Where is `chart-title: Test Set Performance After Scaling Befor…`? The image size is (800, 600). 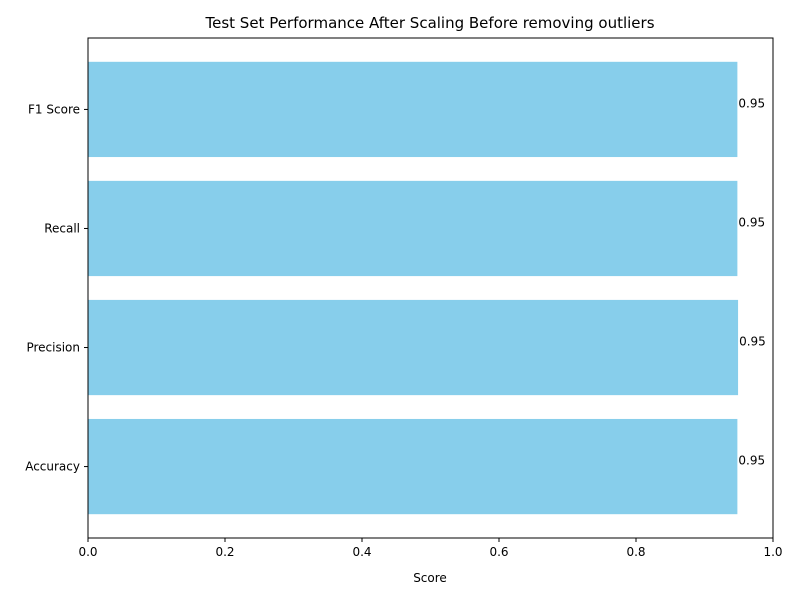
chart-title: Test Set Performance After Scaling Befor… is located at coordinates (429, 23).